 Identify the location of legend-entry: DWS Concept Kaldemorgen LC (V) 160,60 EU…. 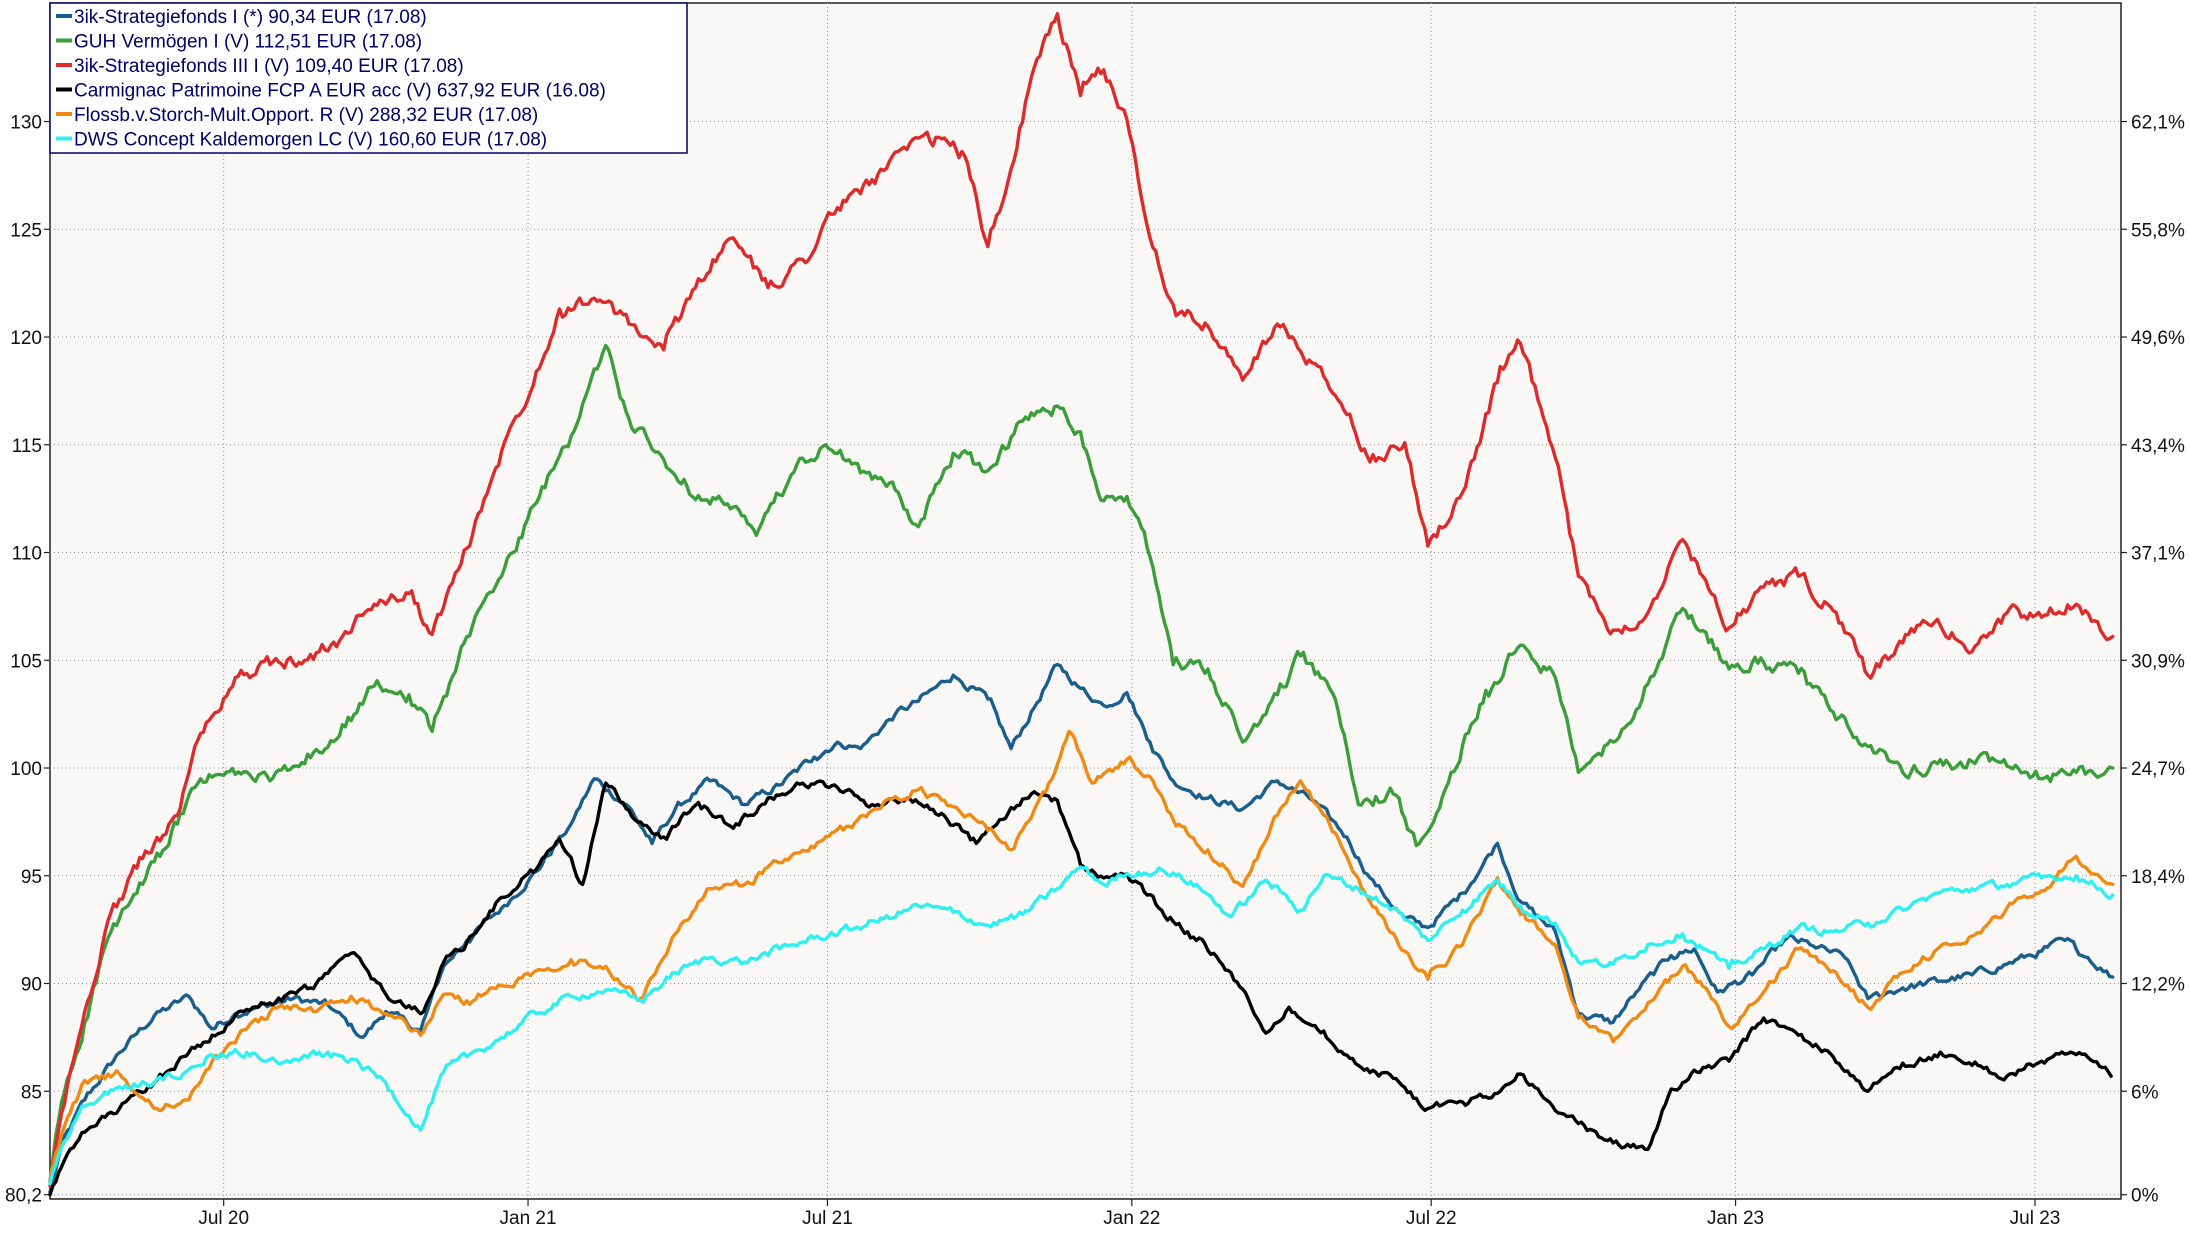
(310, 140).